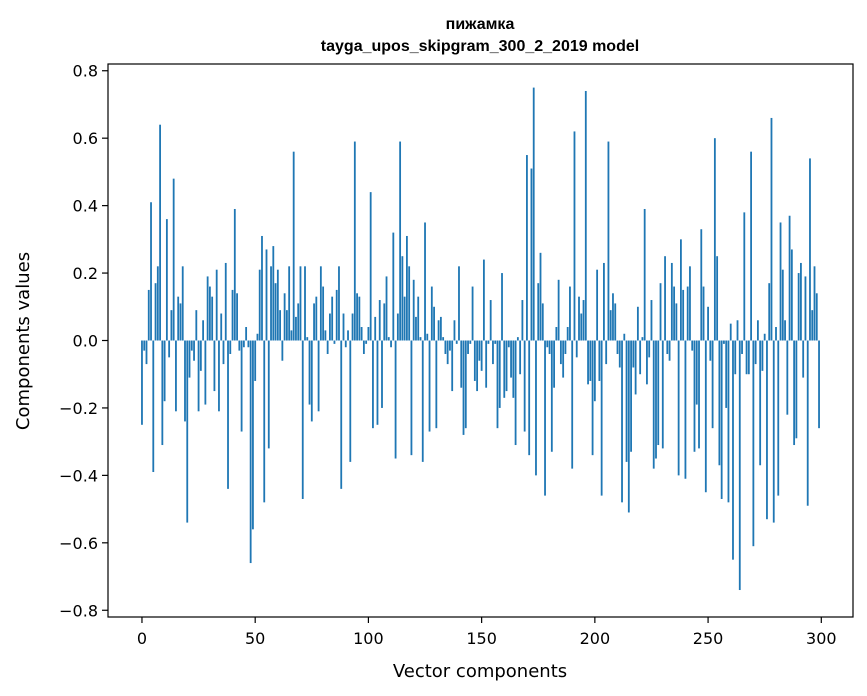 This screenshot has width=867, height=696. Describe the element at coordinates (85, 138) in the screenshot. I see `y-tick-label: 0.6` at that location.